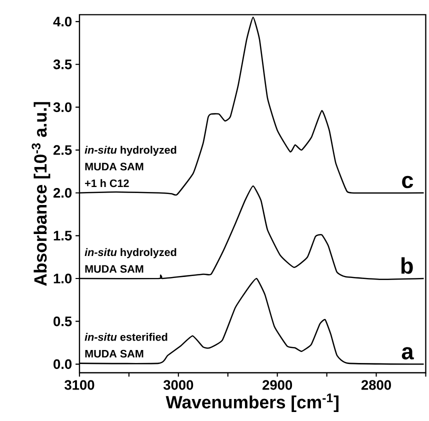 This screenshot has width=429, height=421. I want to click on y-tick-label: 3.0, so click(62, 107).